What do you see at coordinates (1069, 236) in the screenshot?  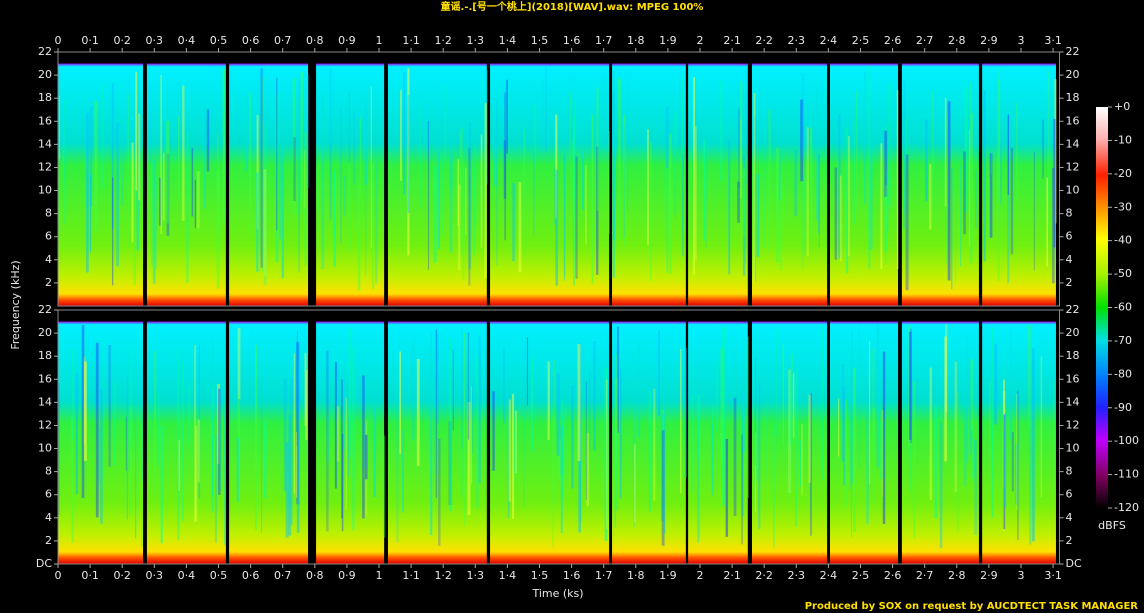 I see `y-tick-label: 6` at bounding box center [1069, 236].